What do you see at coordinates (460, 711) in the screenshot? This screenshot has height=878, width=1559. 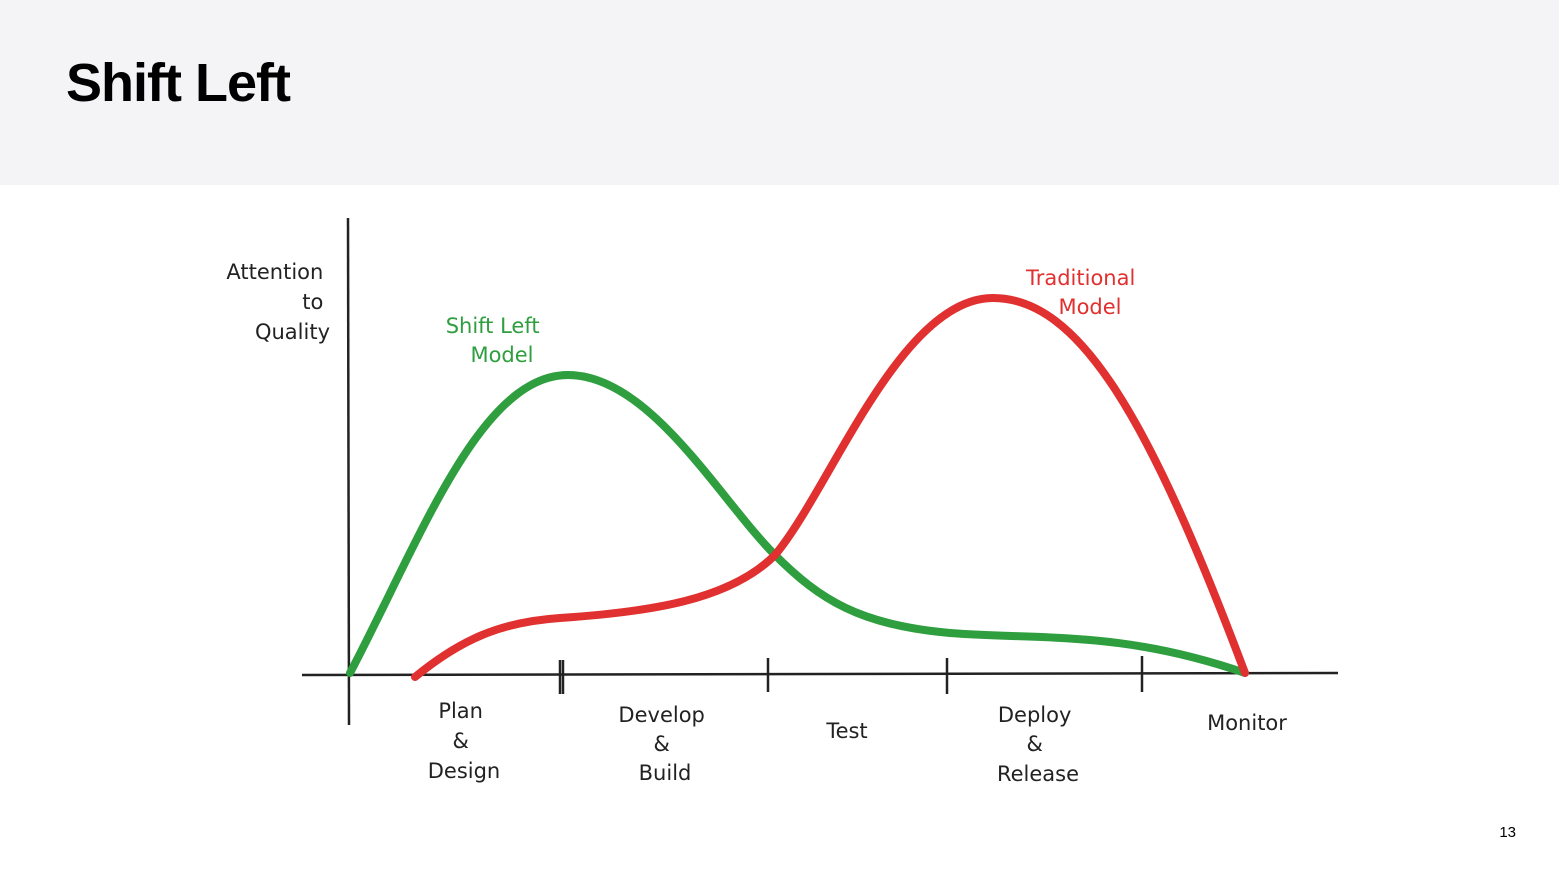 I see `label-line: Plan` at bounding box center [460, 711].